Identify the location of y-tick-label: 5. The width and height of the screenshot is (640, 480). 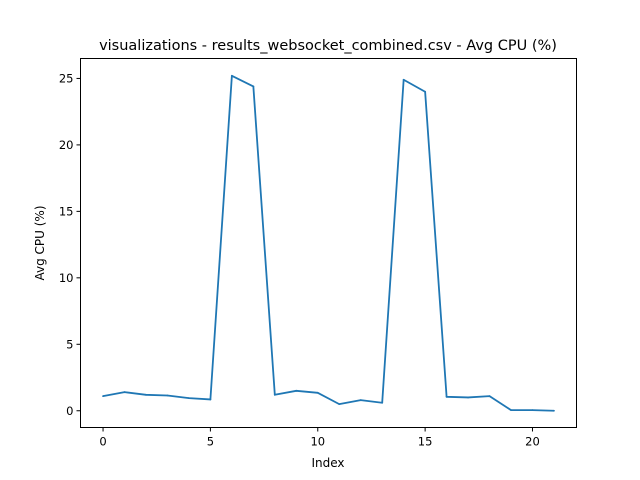
(69, 344).